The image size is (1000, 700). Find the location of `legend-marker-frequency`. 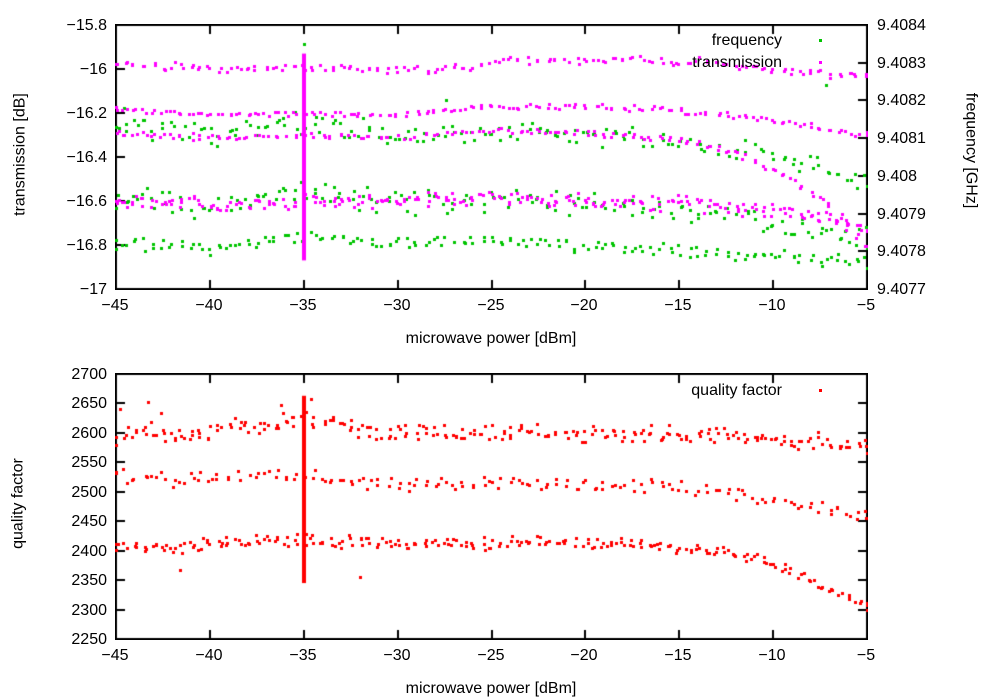

legend-marker-frequency is located at coordinates (820, 40).